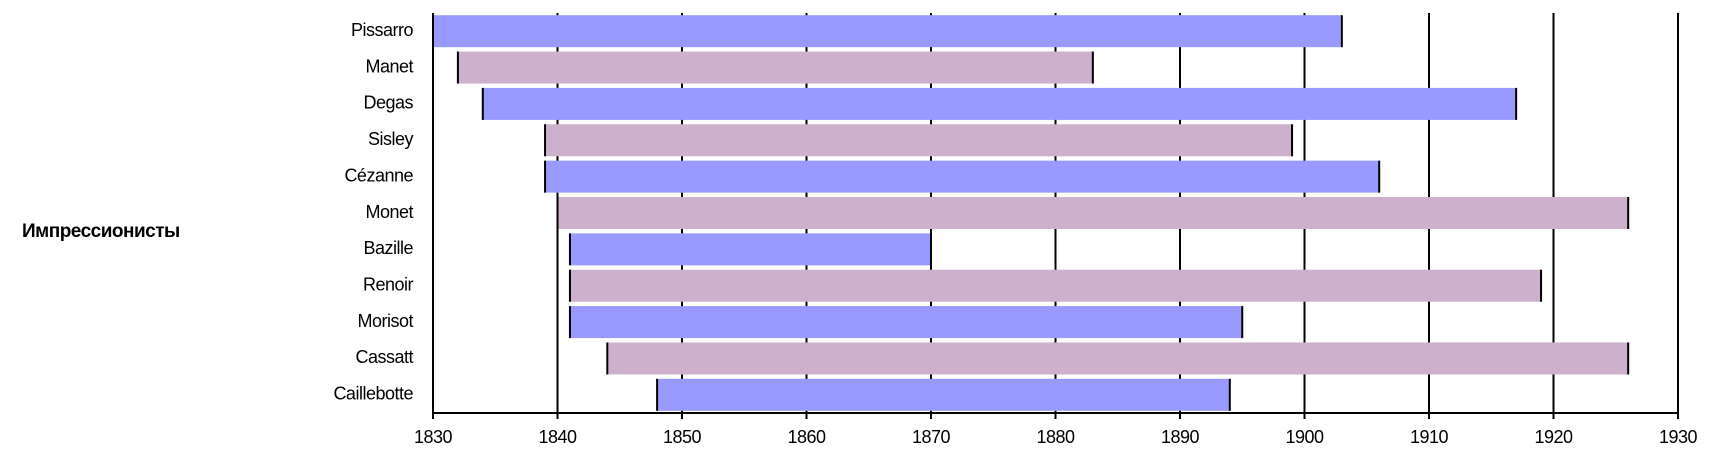 This screenshot has width=1718, height=472. Describe the element at coordinates (389, 212) in the screenshot. I see `y-tick-label: Monet` at that location.